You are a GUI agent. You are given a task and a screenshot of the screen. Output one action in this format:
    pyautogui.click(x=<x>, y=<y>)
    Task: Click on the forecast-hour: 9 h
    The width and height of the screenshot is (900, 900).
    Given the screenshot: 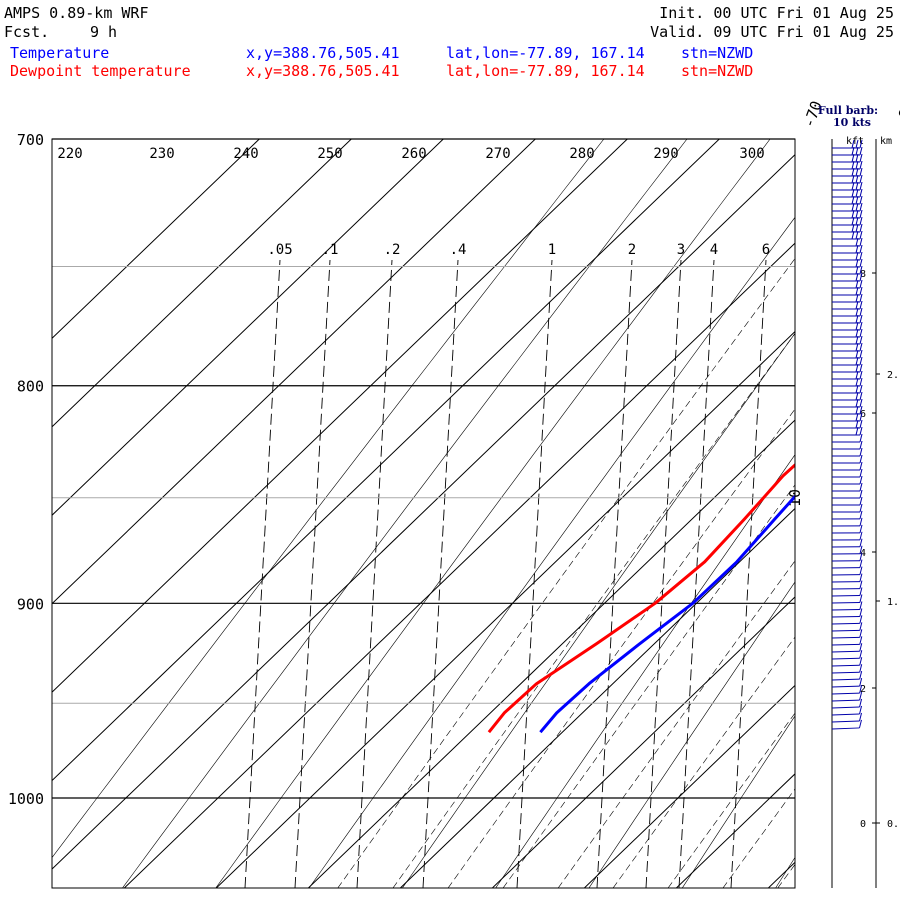 What is the action you would take?
    pyautogui.click(x=104, y=32)
    